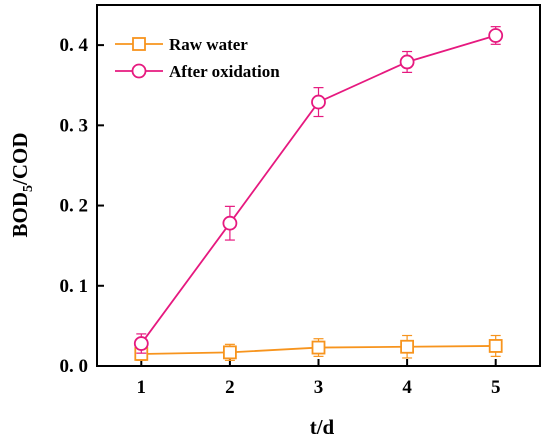  I want to click on y-tick-label: 0. 1, so click(74, 286).